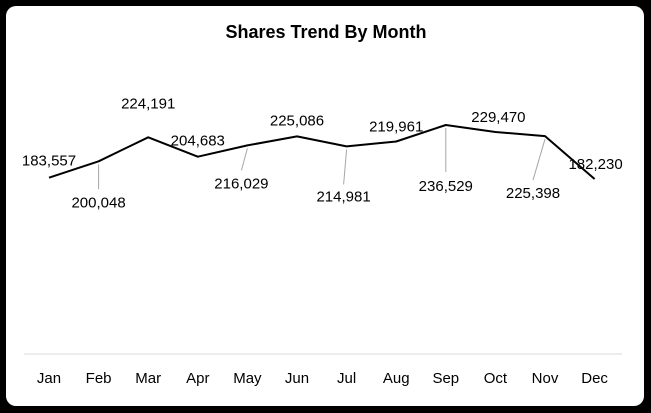 This screenshot has width=651, height=413. I want to click on x-tick-feb: Feb, so click(99, 378).